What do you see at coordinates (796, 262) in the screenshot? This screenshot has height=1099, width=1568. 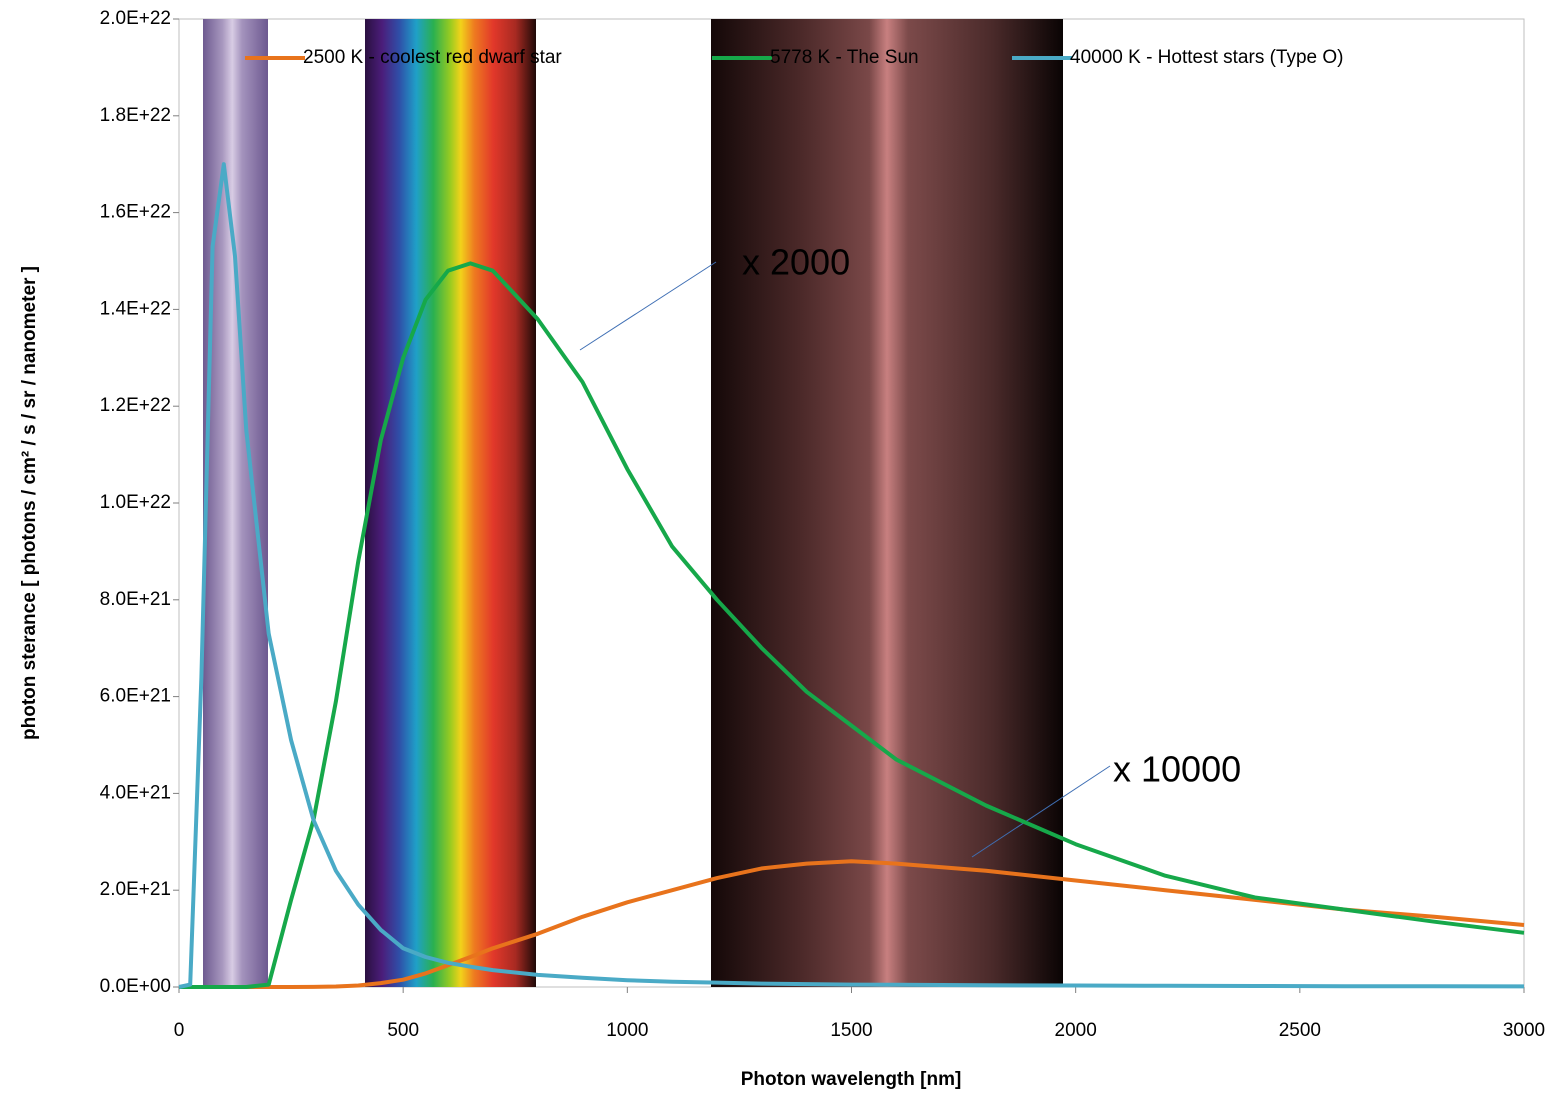 I see `annotation: x 2000` at bounding box center [796, 262].